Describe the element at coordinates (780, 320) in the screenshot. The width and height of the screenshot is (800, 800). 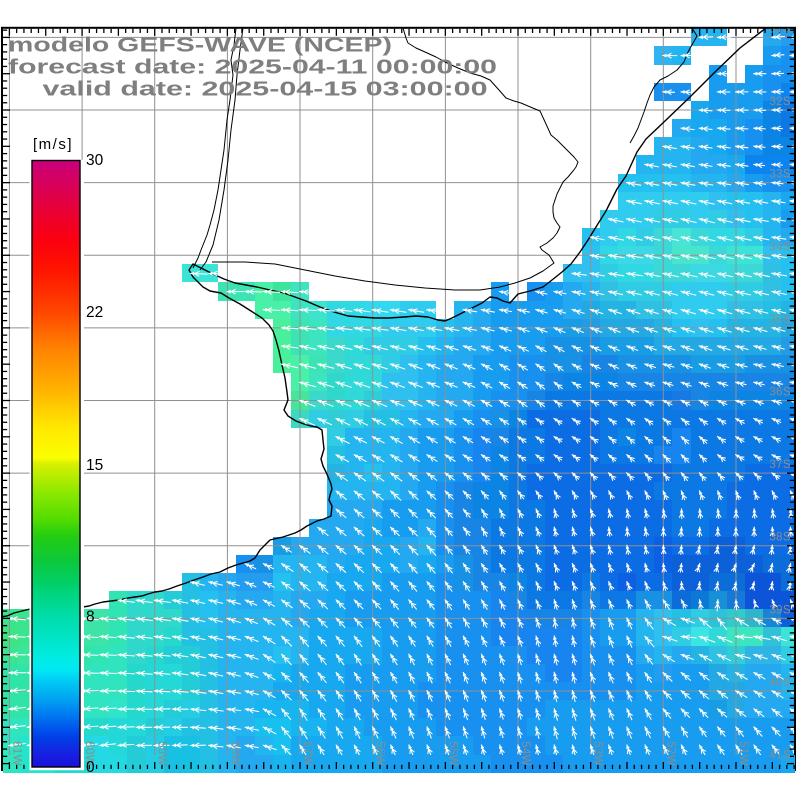
I see `svg-text: 35S` at that location.